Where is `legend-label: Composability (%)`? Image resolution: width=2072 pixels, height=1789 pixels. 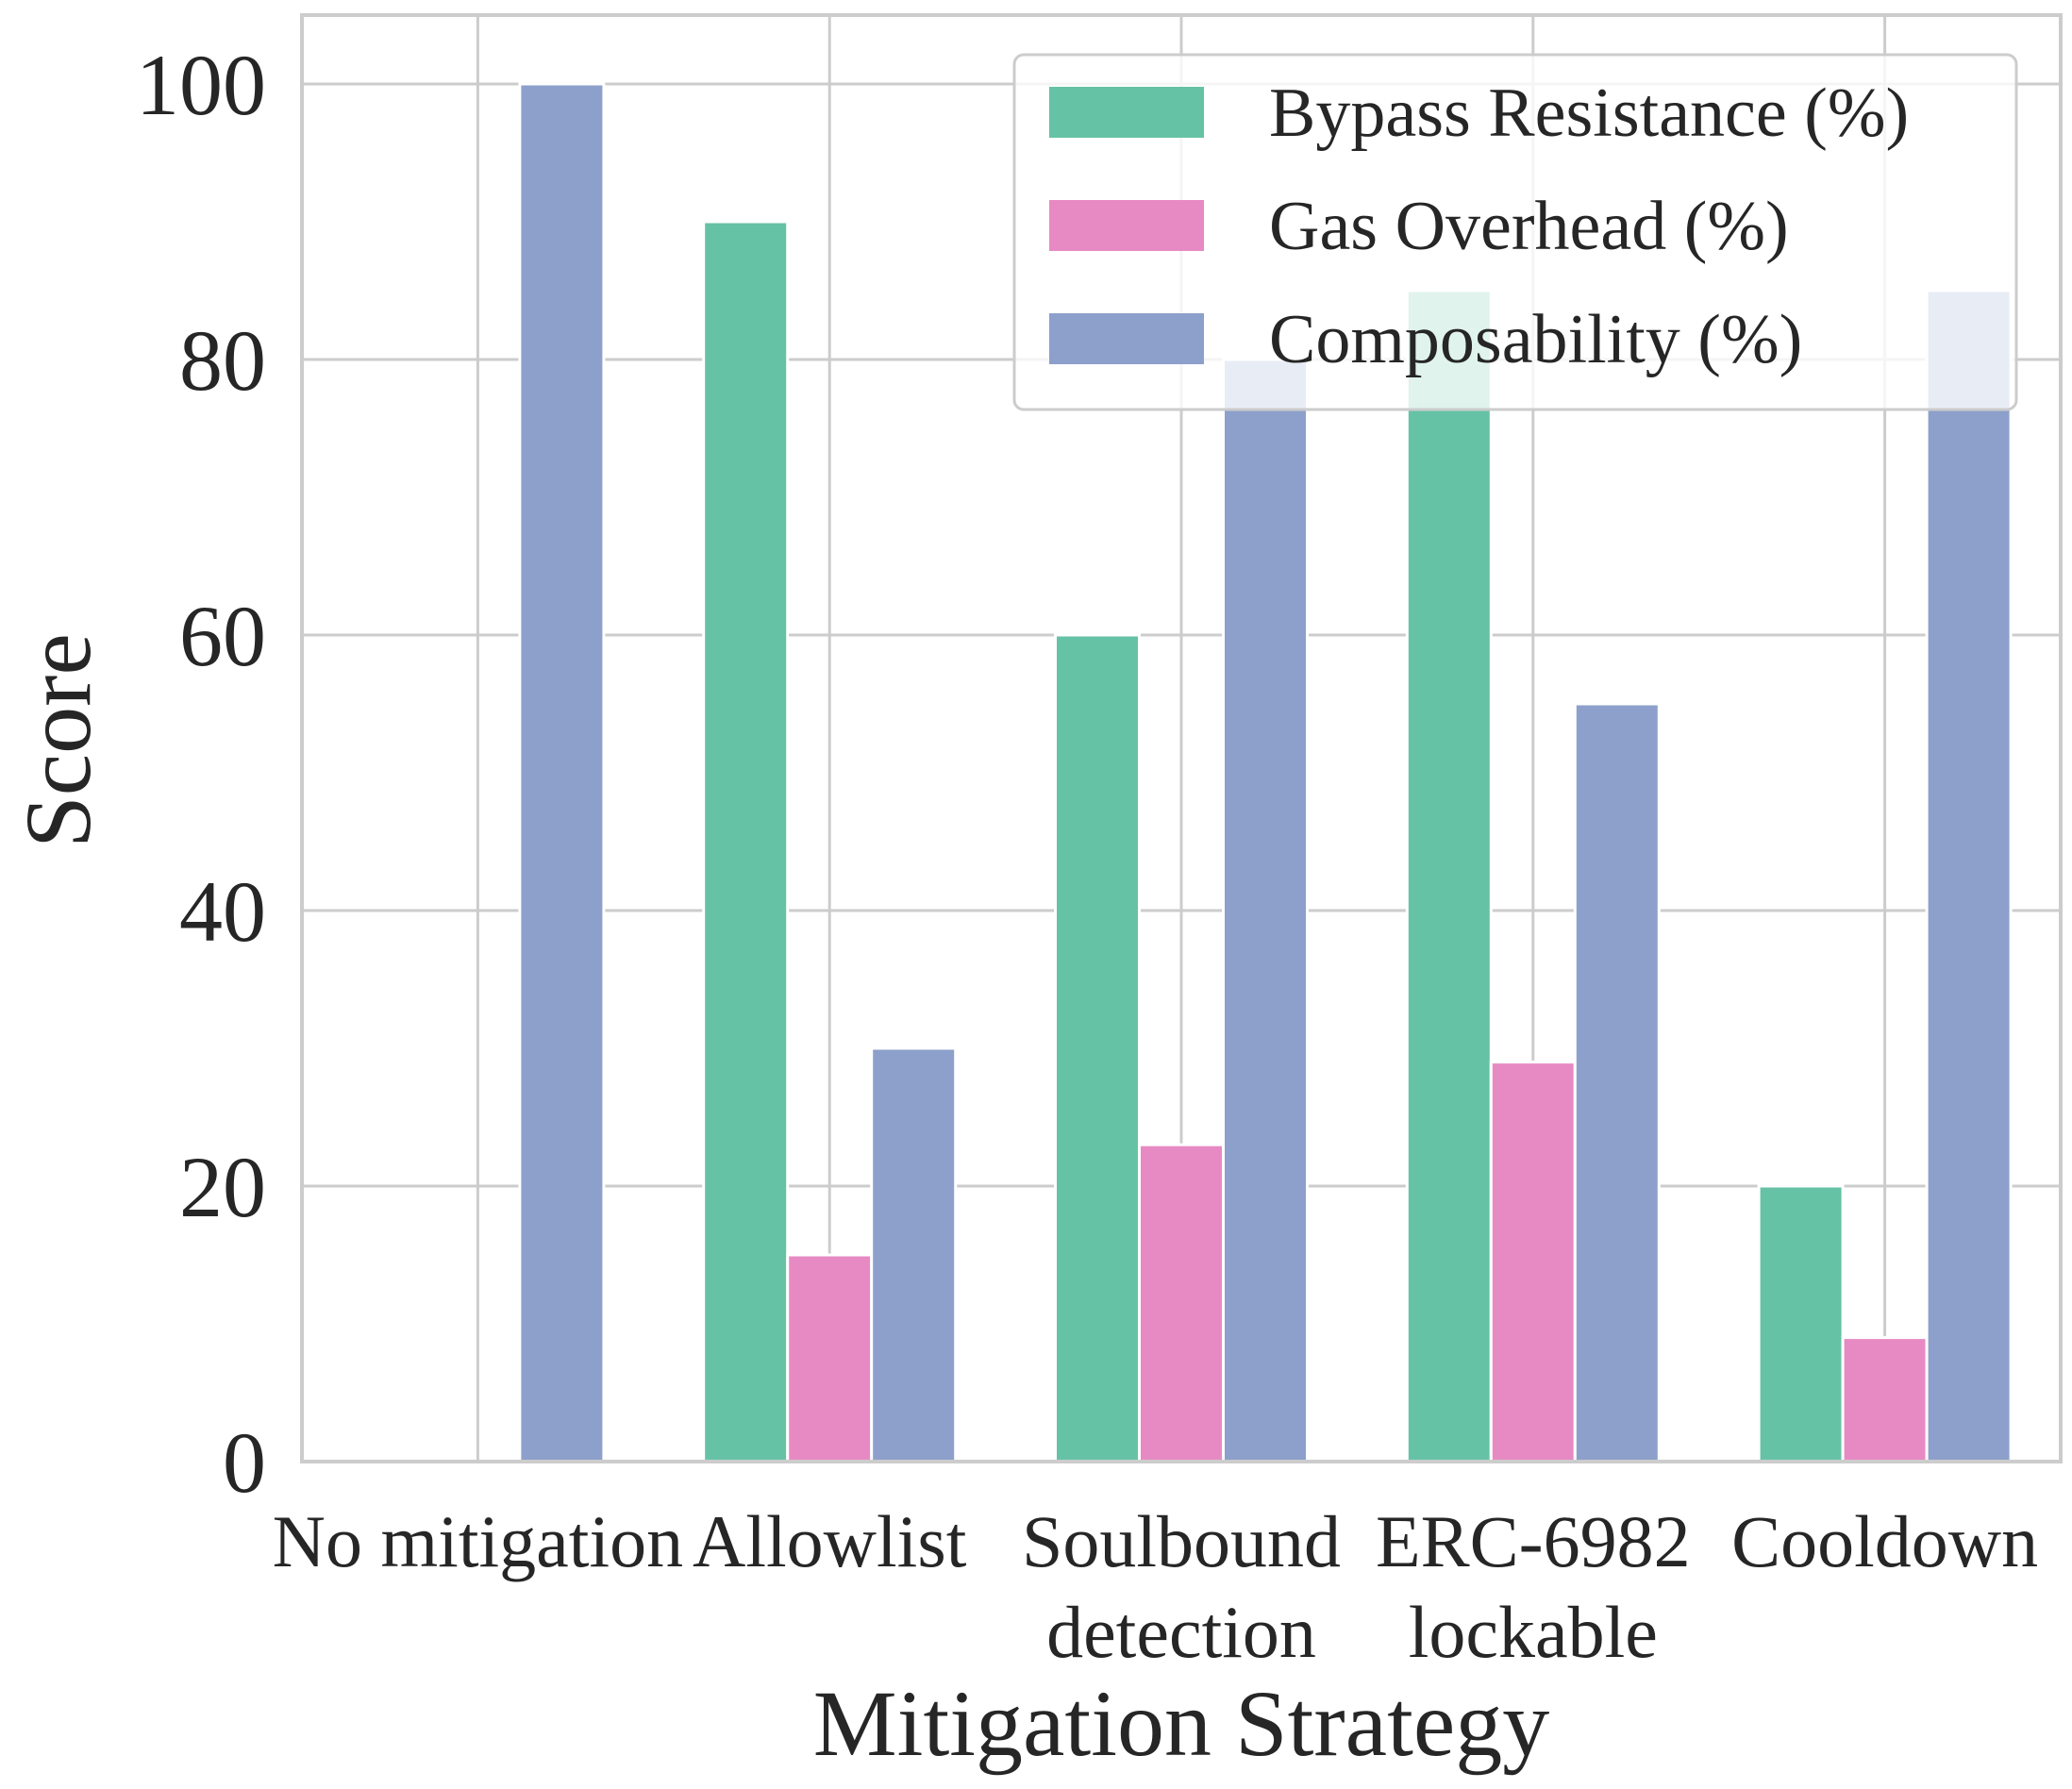
legend-label: Composability (%) is located at coordinates (1535, 339).